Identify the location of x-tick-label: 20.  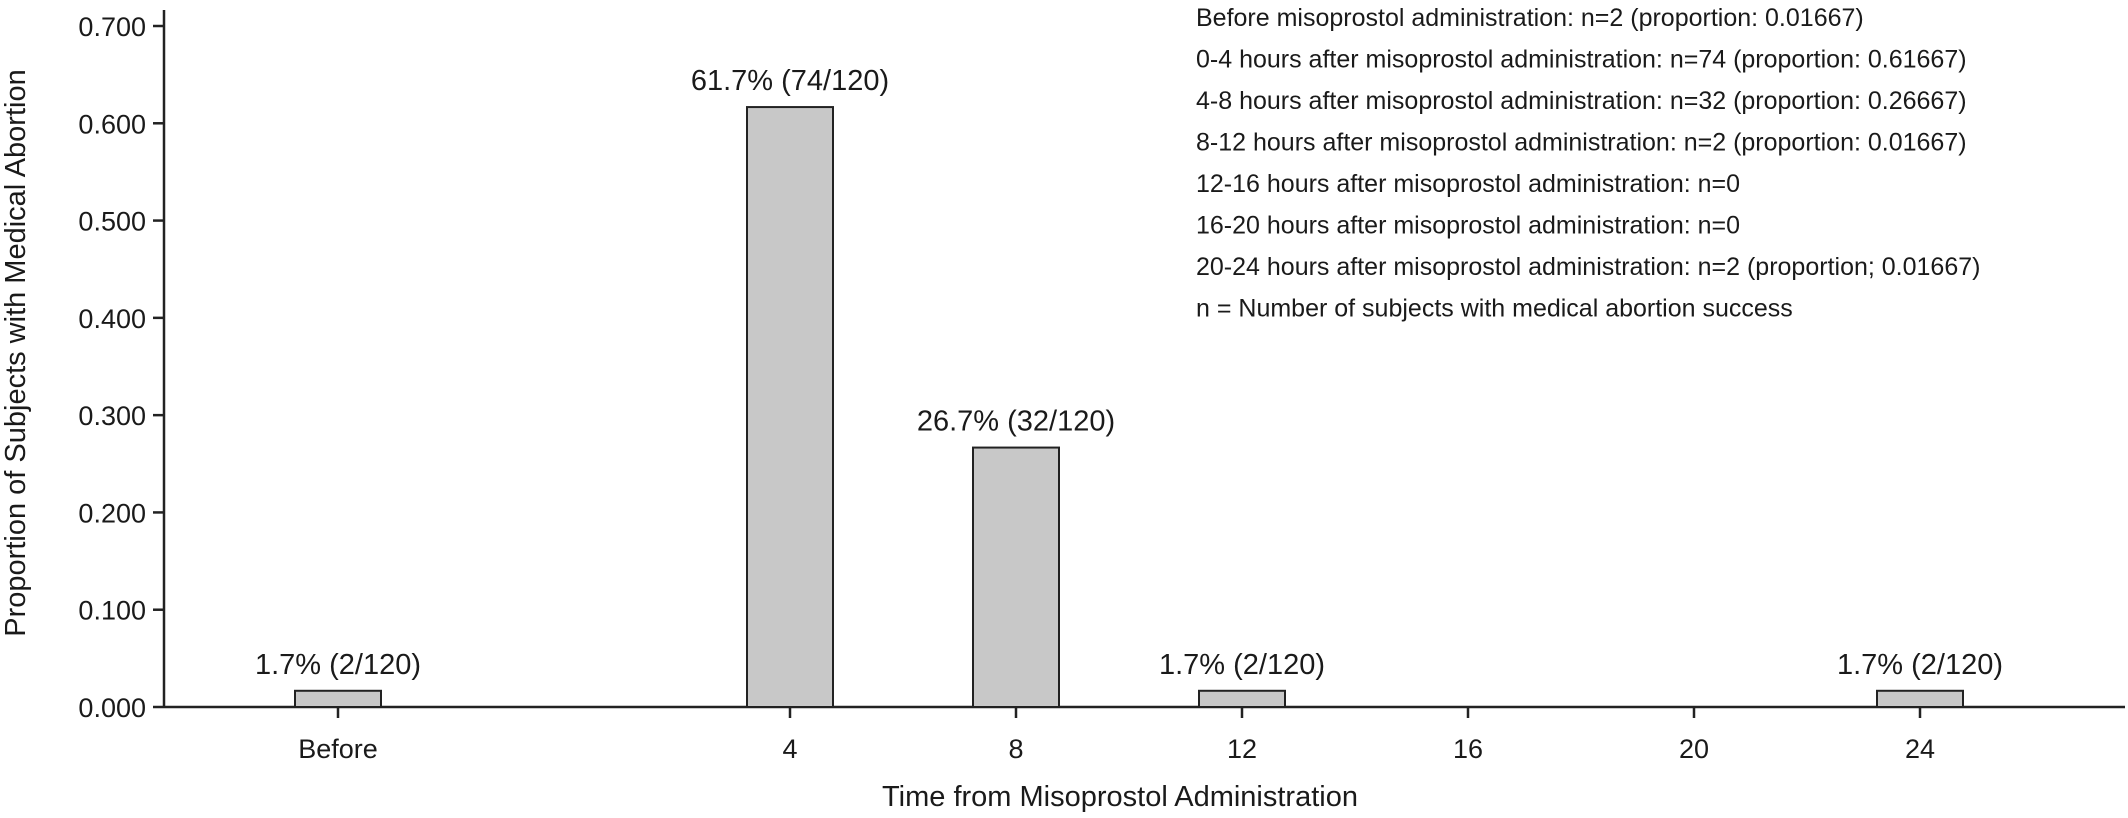
(1694, 749).